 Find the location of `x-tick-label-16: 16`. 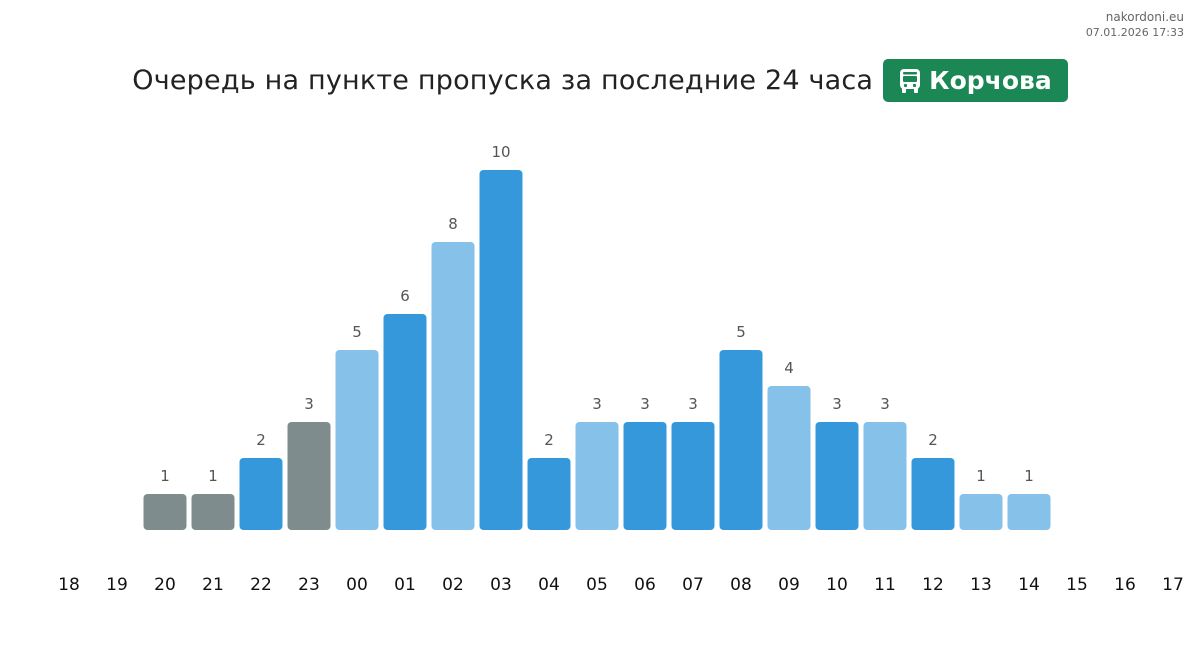

x-tick-label-16: 16 is located at coordinates (1125, 585).